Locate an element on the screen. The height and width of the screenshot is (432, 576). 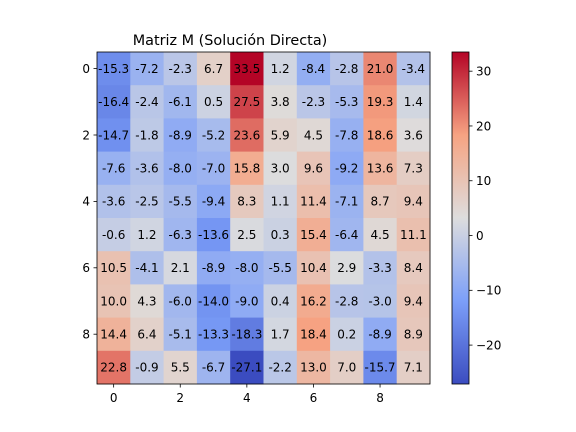
cell-value-label: -15.3 is located at coordinates (113, 69).